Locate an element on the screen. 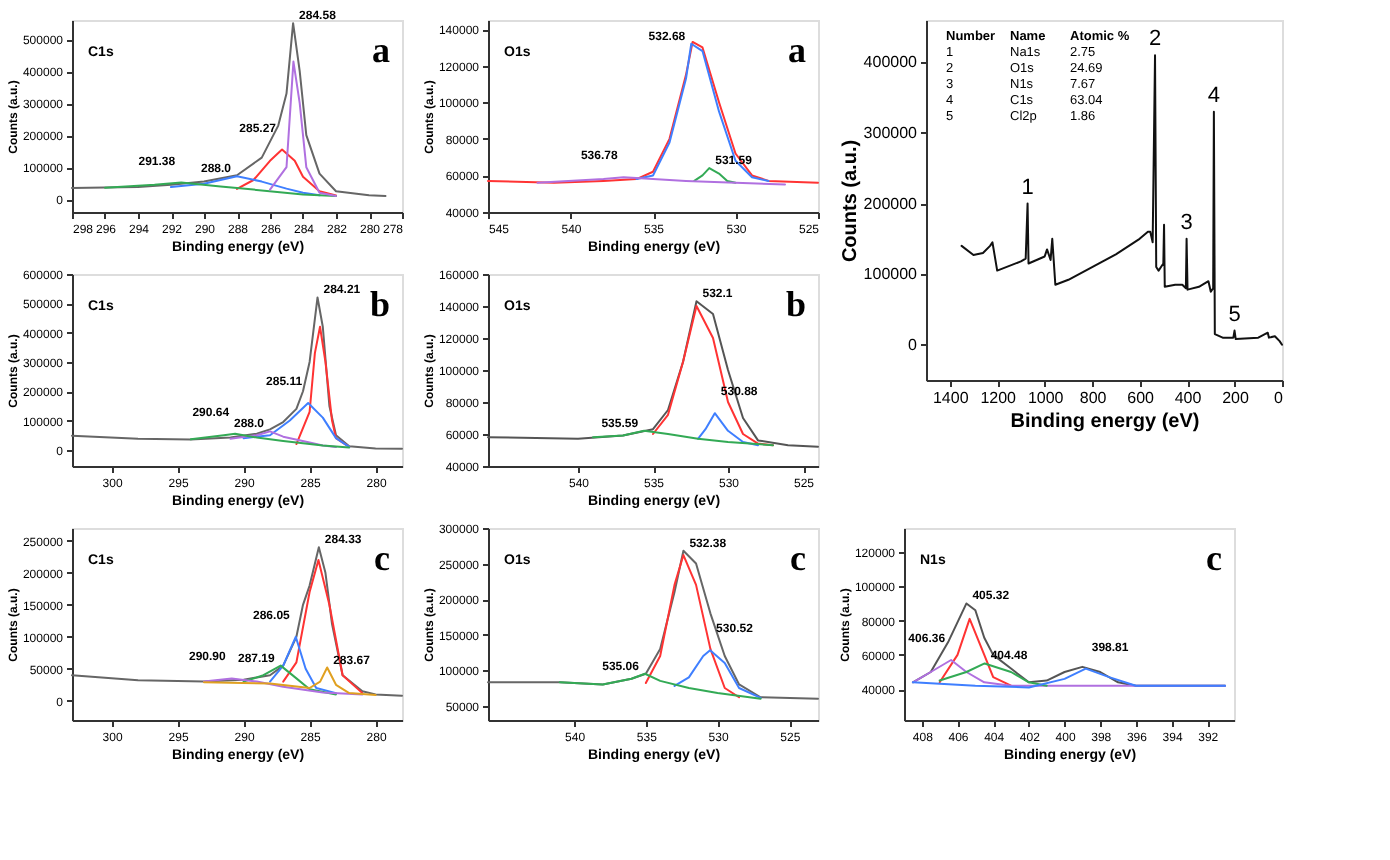 This screenshot has width=1390, height=860. x-tick-label: 800 is located at coordinates (1093, 398).